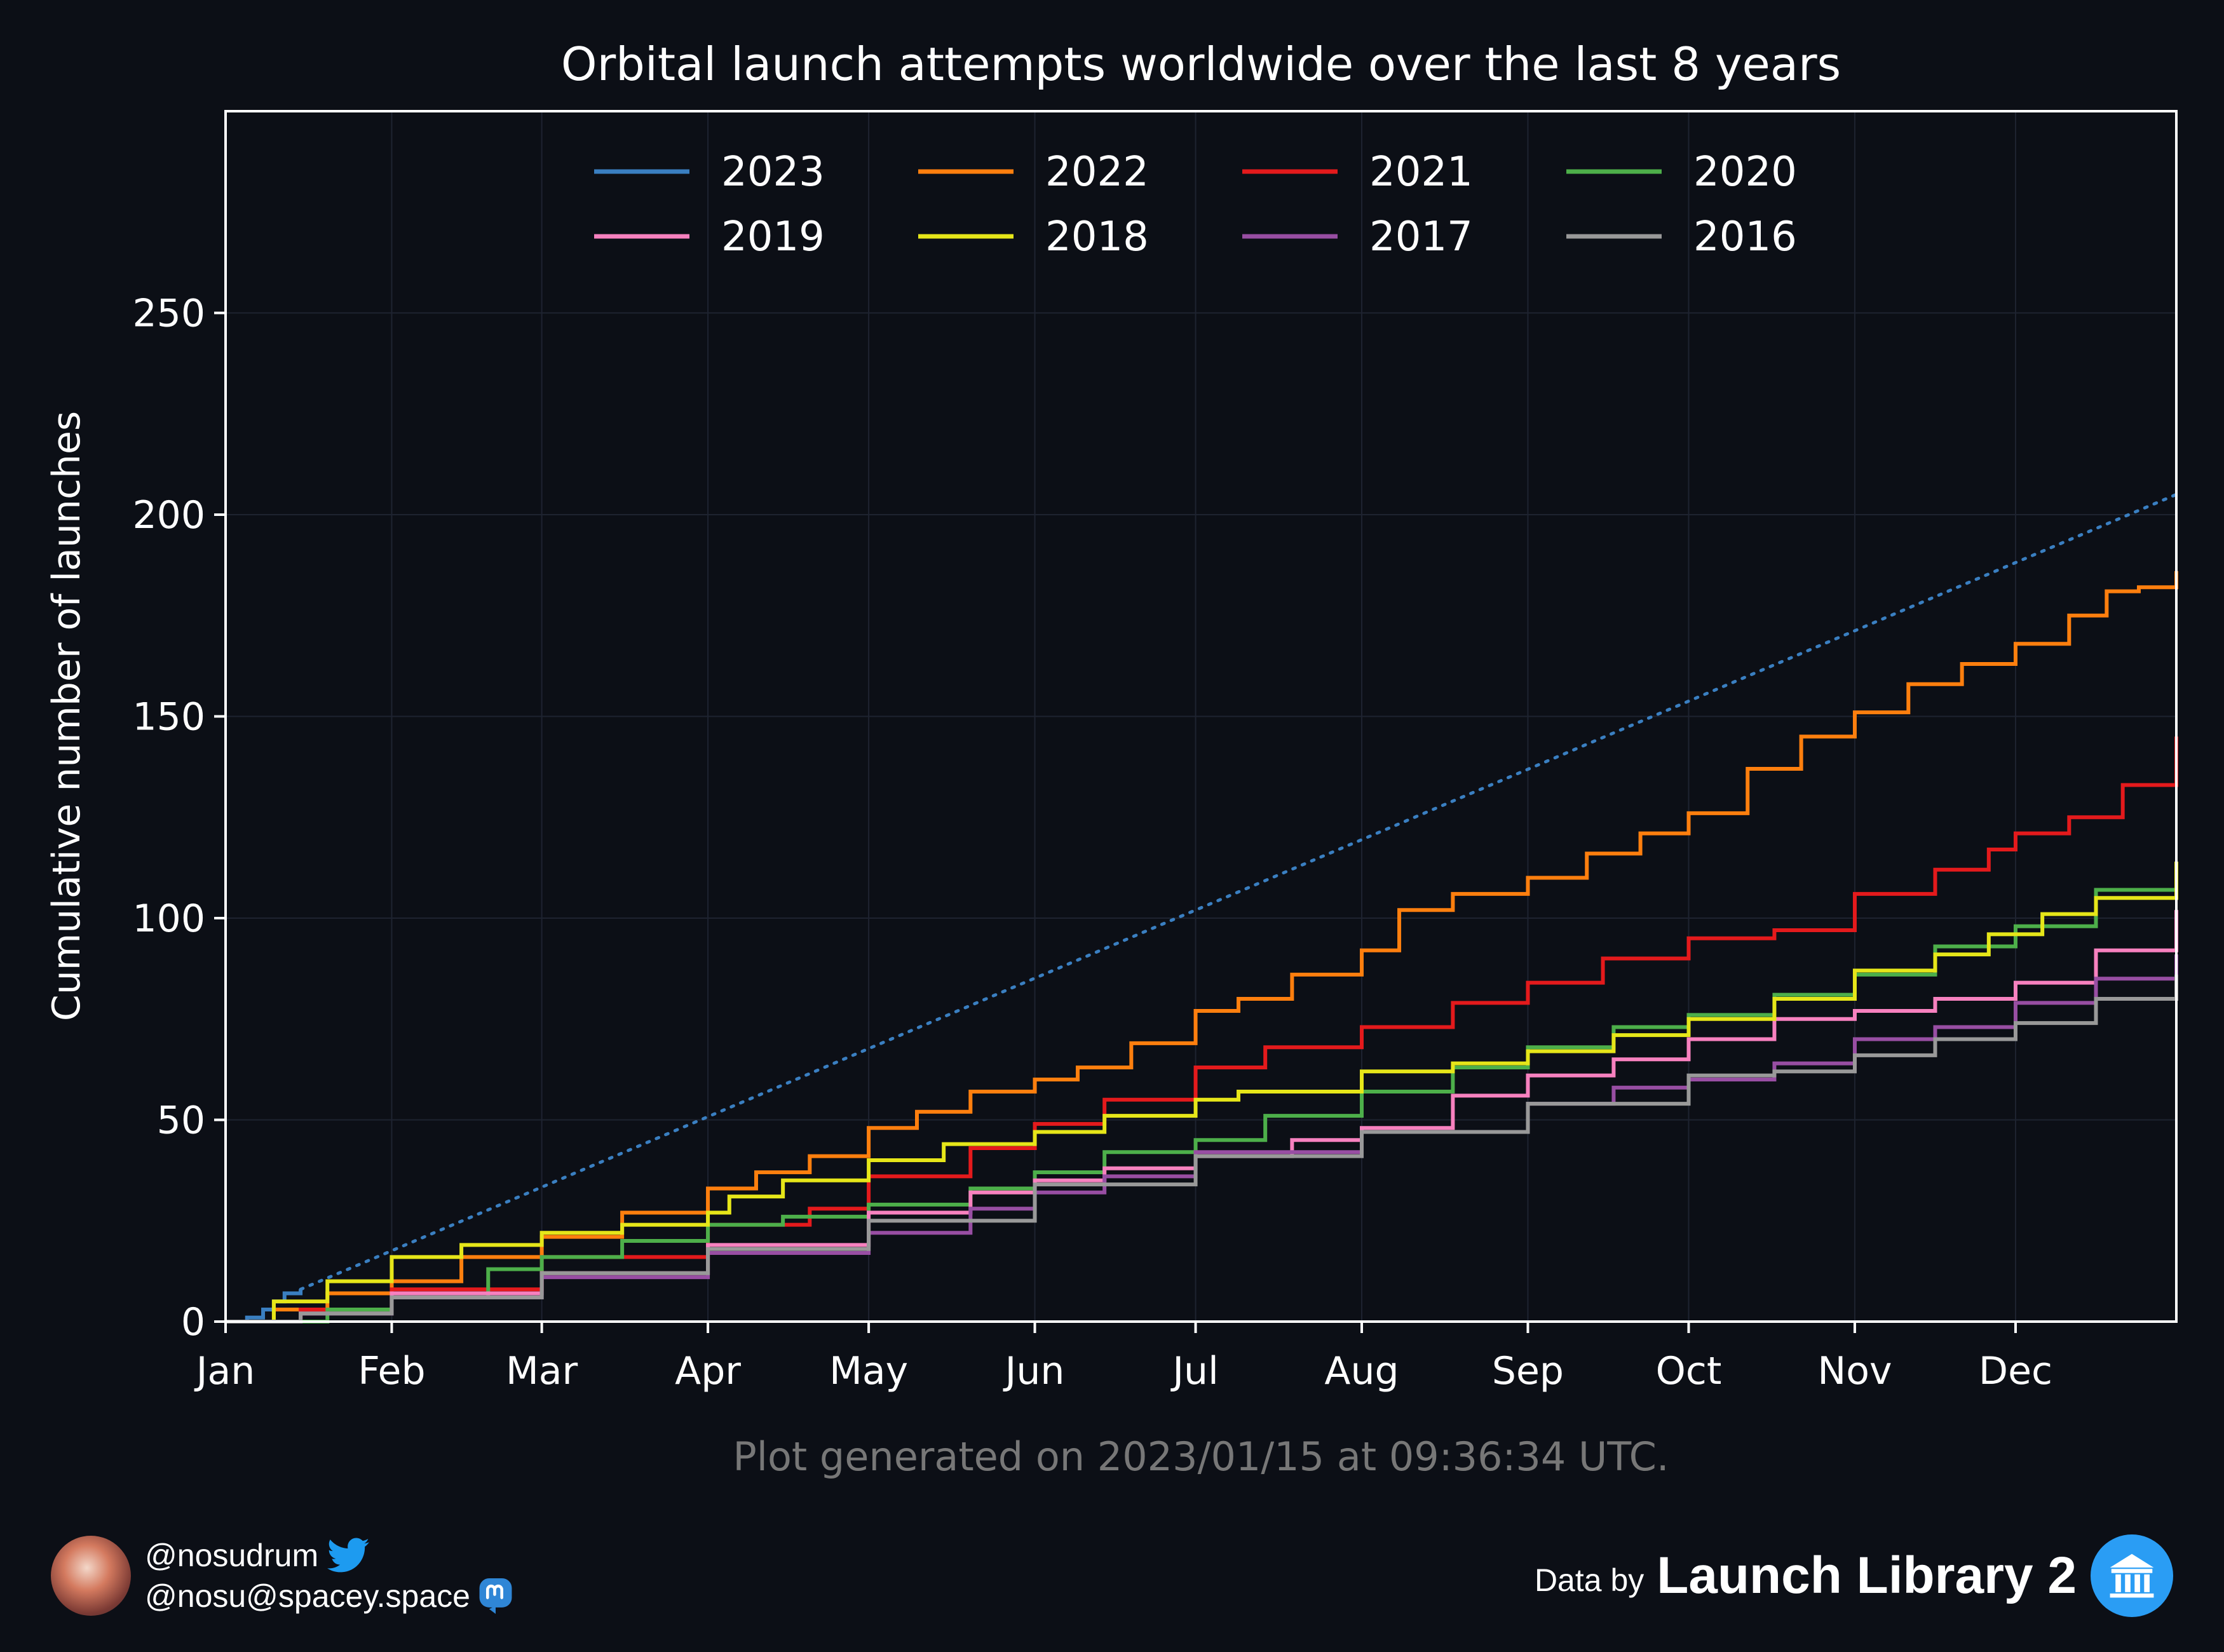 This screenshot has width=2224, height=1652. I want to click on twitter-handle: @nosudrum, so click(232, 1555).